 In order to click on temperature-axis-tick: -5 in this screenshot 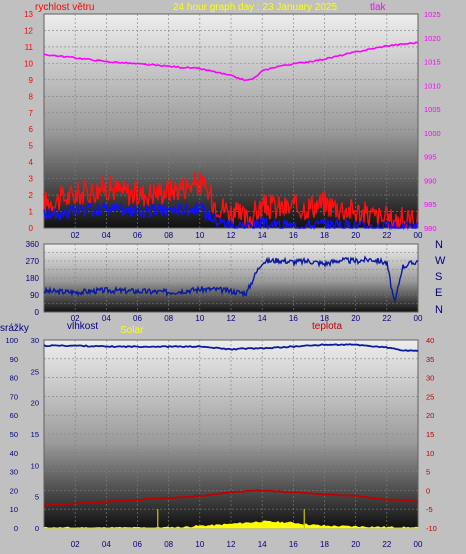, I will do `click(429, 509)`.